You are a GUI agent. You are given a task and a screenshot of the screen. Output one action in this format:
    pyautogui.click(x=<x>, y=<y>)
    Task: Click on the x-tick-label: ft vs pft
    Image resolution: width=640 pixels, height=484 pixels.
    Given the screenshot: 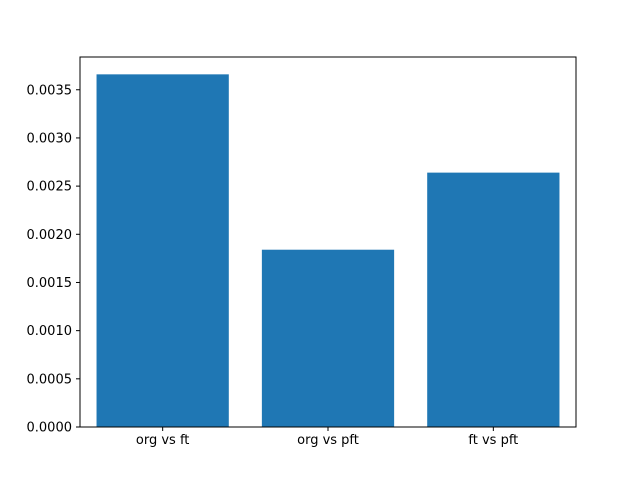 What is the action you would take?
    pyautogui.click(x=493, y=440)
    